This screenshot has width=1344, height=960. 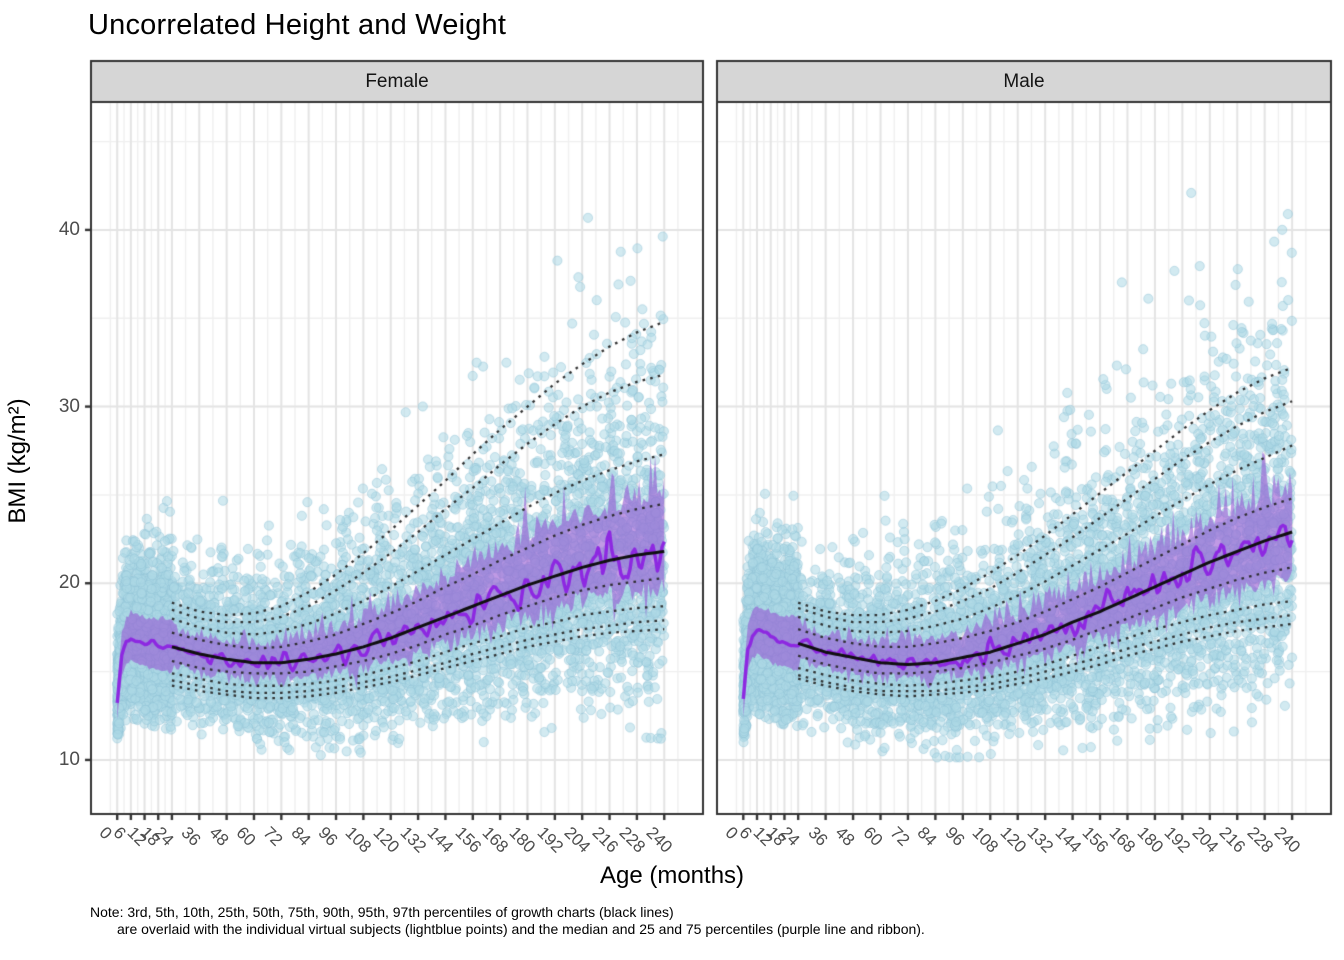 I want to click on y-tick-label: 20, so click(x=69, y=583).